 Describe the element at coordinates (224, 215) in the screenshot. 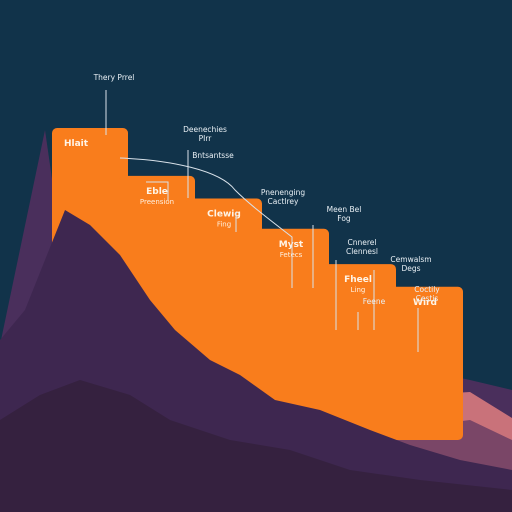

I see `bar-label-2: Clewig` at that location.